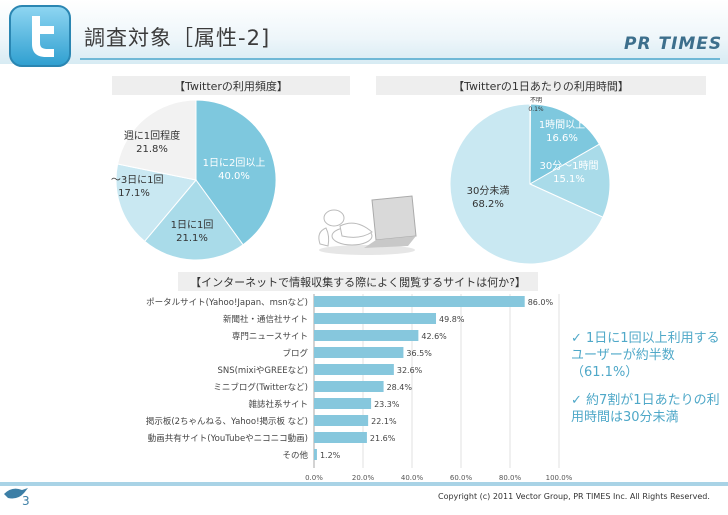 The image size is (728, 515). Describe the element at coordinates (265, 319) in the screenshot. I see `bar-category-label-1: 新聞社・通信社サイト` at that location.